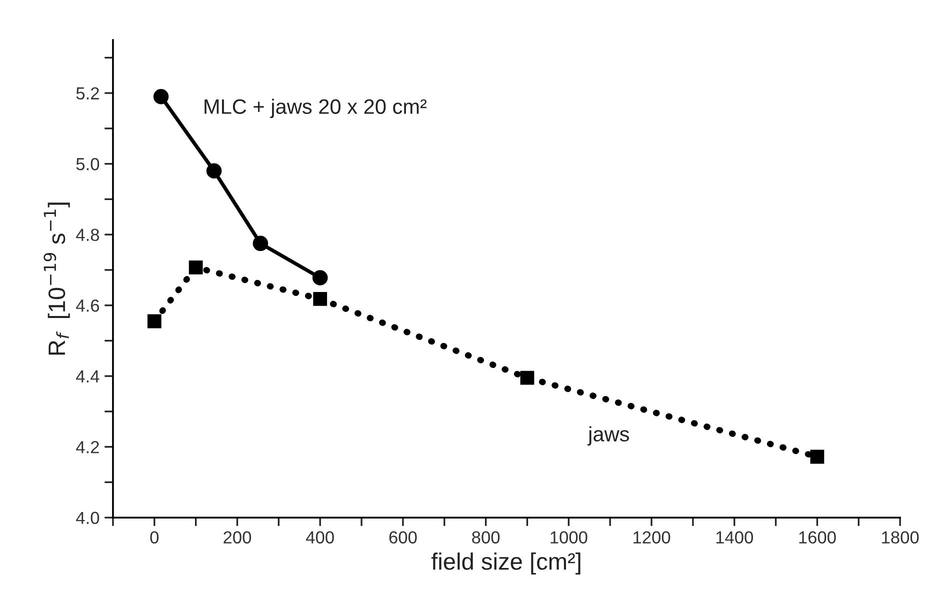 This screenshot has width=926, height=597. I want to click on y-axis-title: R$_{f}$ [10$^{−19}$ s$^{−1}$], so click(57, 278).